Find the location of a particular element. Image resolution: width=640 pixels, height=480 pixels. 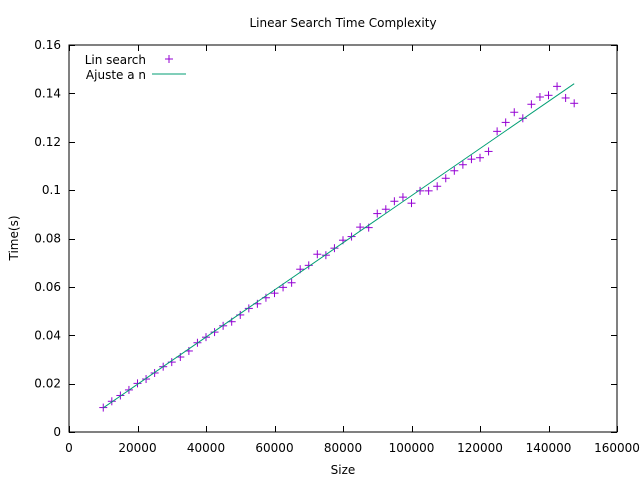

legend-label-ajuste: Ajuste a n is located at coordinates (116, 75).